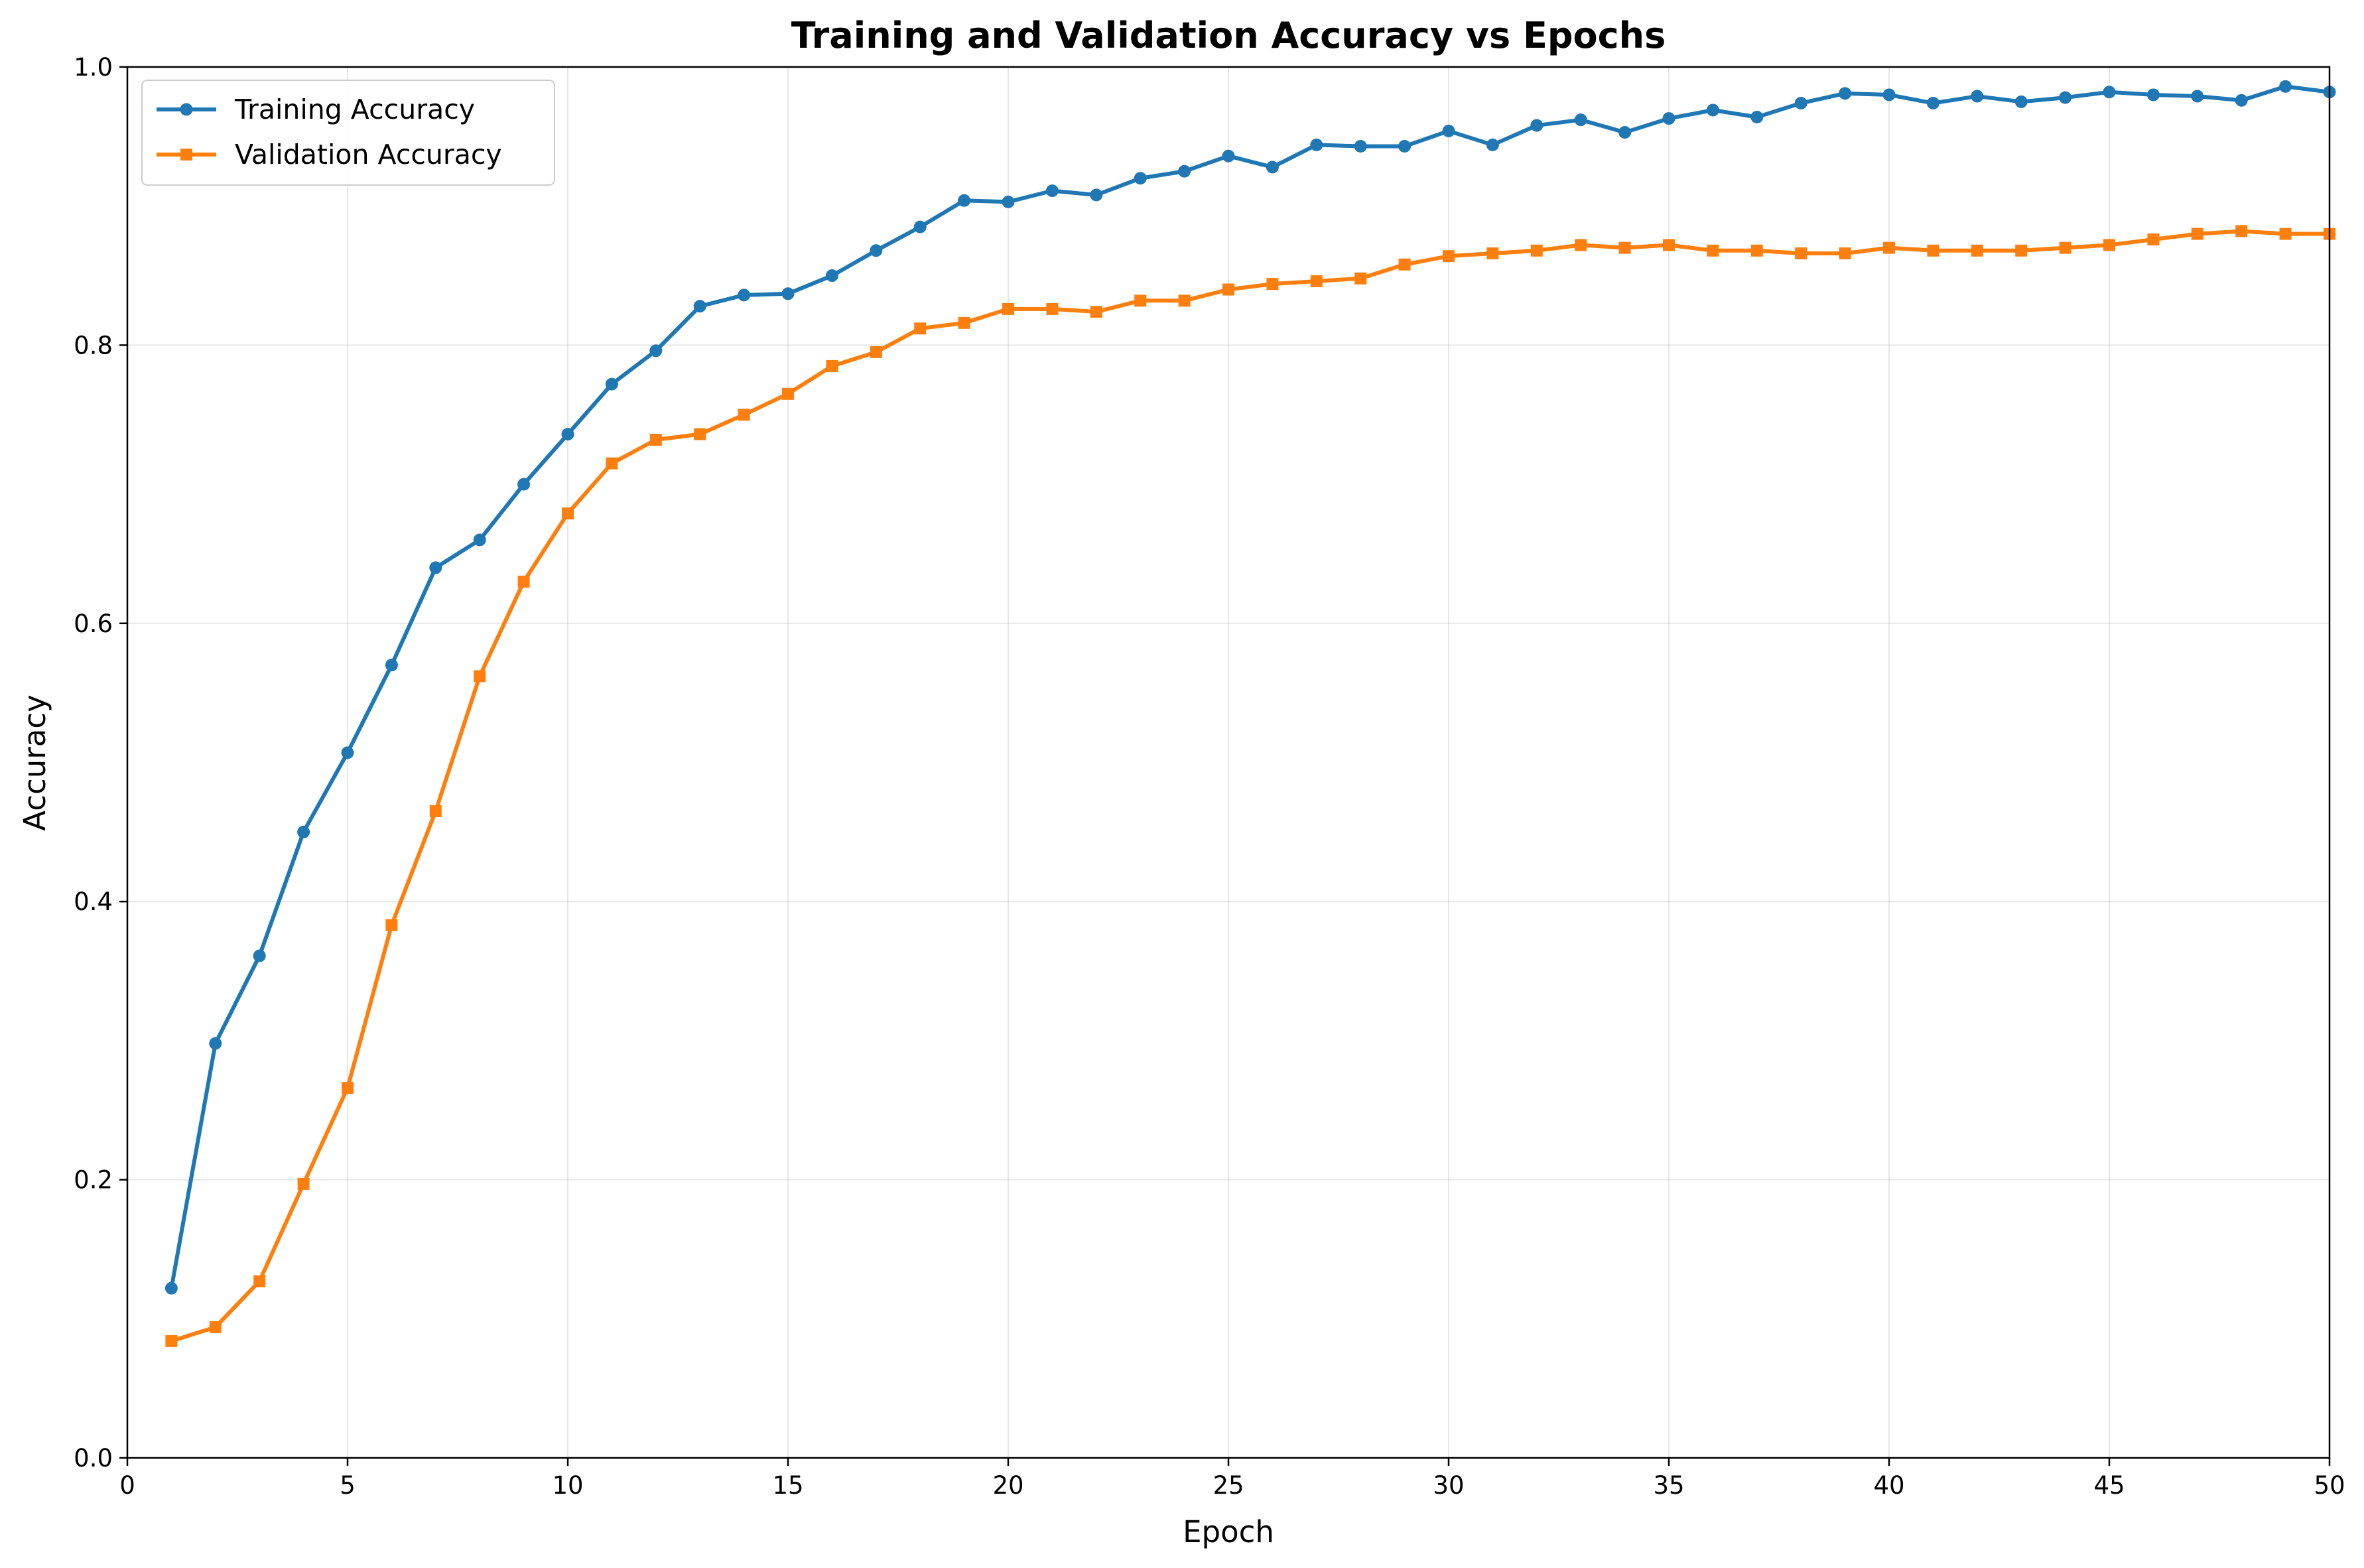 The image size is (2364, 1568). I want to click on y-tick-label: 0.0, so click(93, 1458).